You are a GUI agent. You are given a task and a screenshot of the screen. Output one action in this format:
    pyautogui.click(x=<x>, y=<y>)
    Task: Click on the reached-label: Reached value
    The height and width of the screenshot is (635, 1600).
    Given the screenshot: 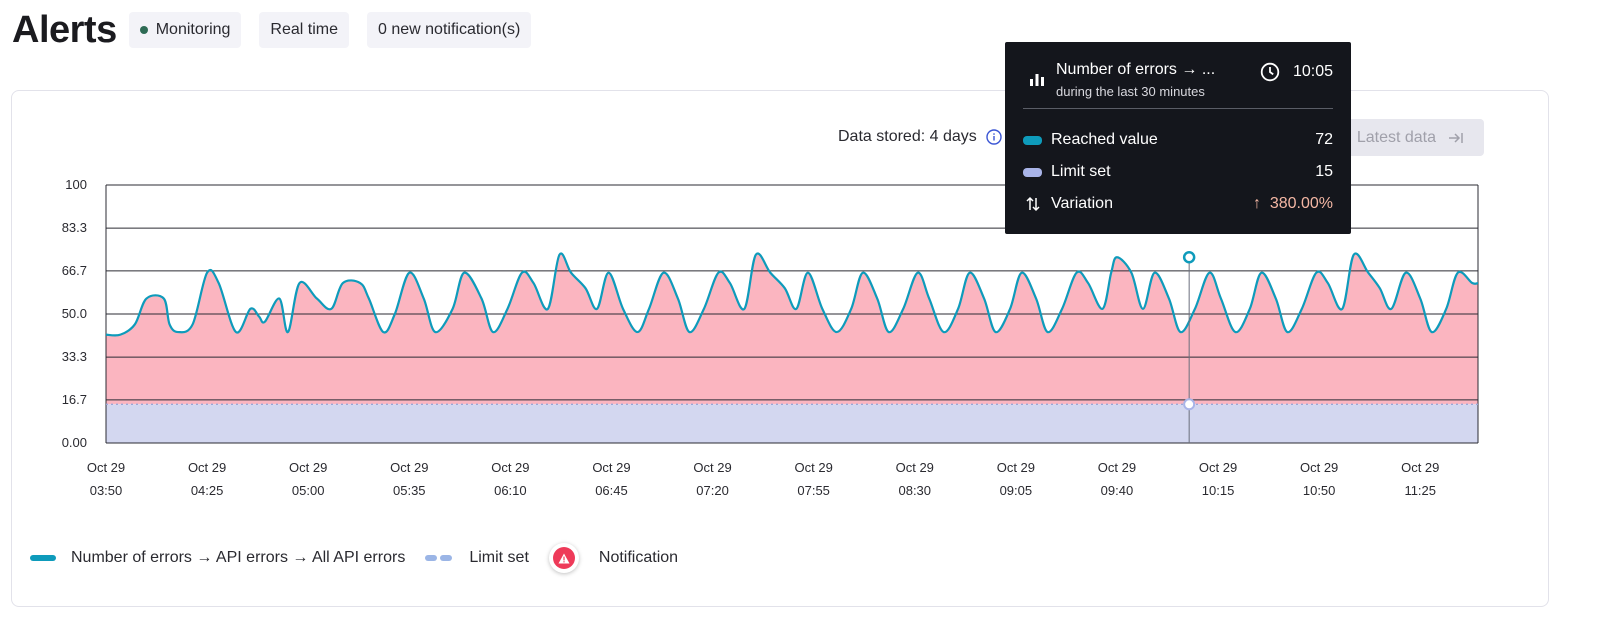 What is the action you would take?
    pyautogui.click(x=1104, y=139)
    